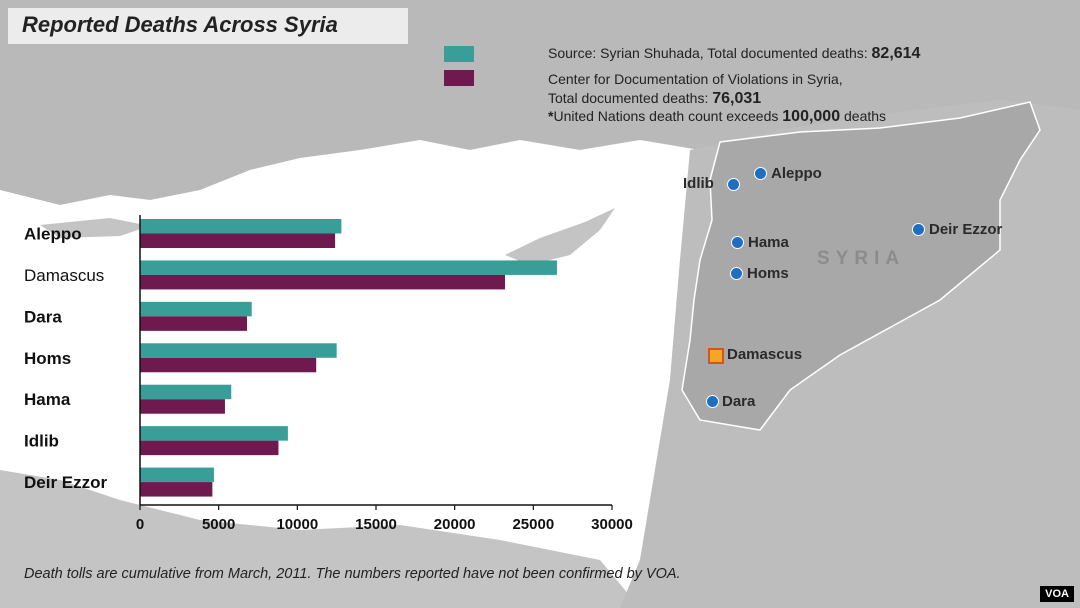 This screenshot has height=608, width=1080. Describe the element at coordinates (861, 258) in the screenshot. I see `map-label-syria: SYRIA` at that location.